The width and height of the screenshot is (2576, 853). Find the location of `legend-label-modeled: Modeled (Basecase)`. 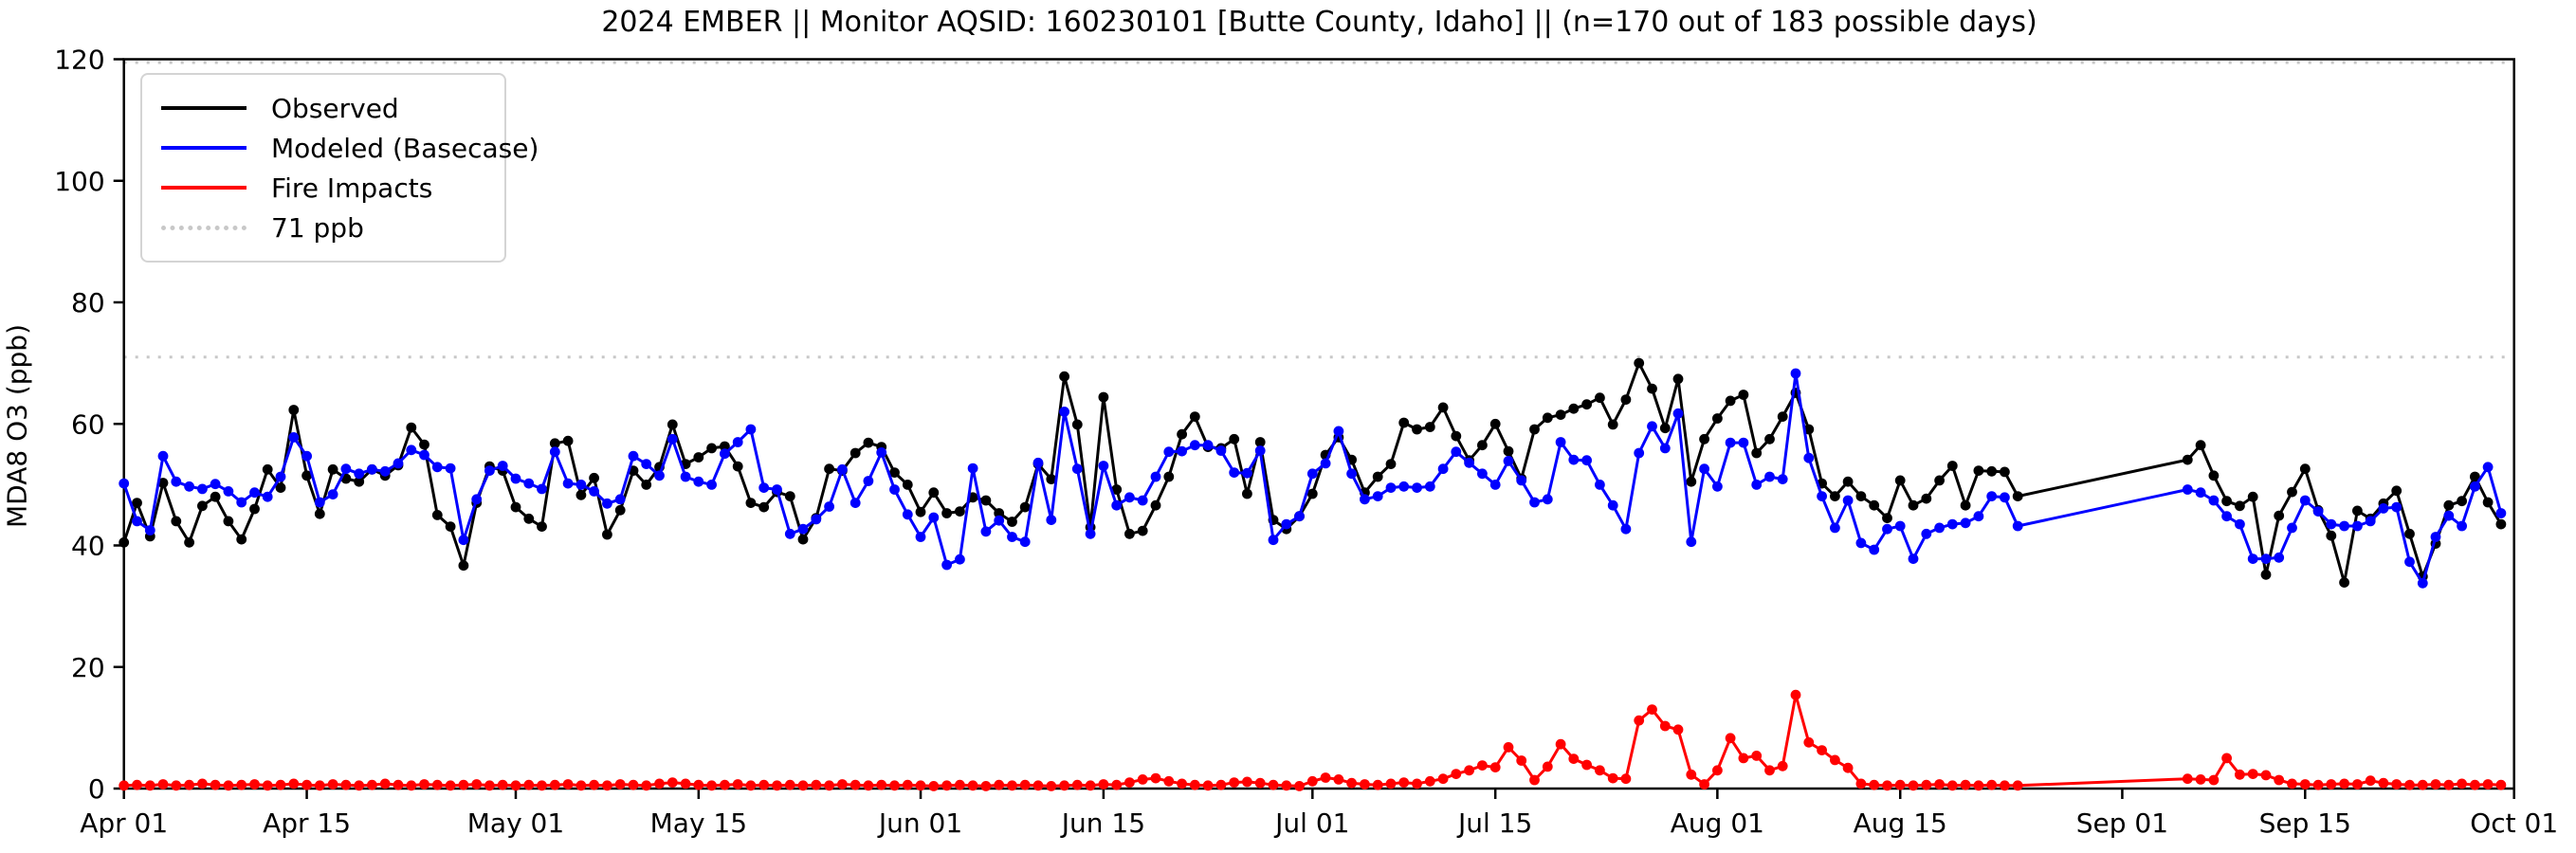

legend-label-modeled: Modeled (Basecase) is located at coordinates (405, 148).